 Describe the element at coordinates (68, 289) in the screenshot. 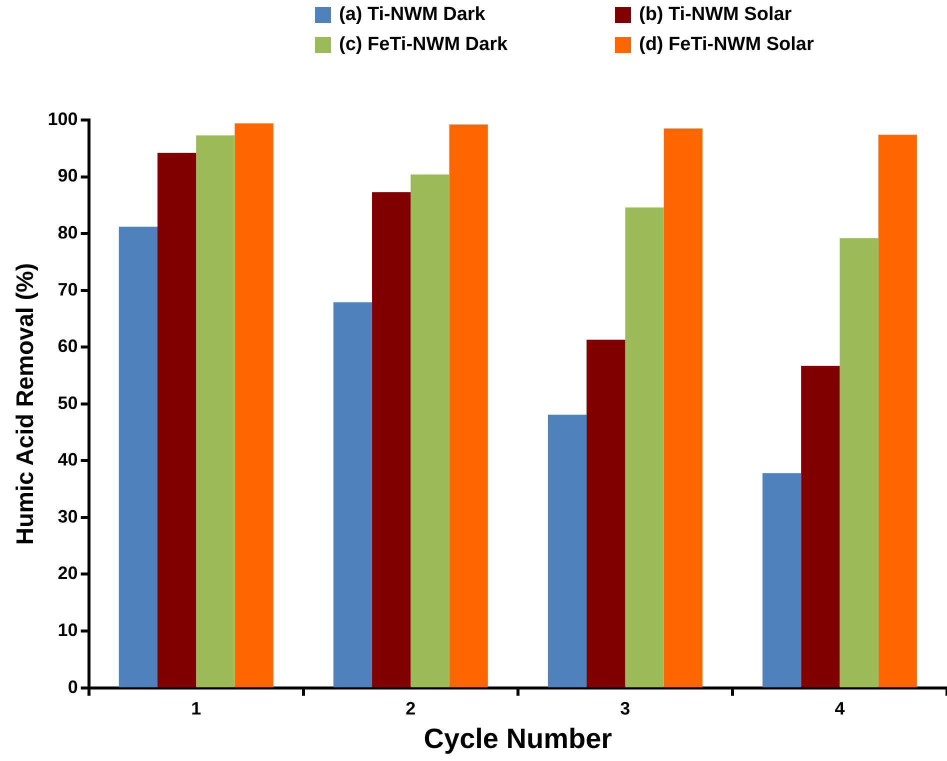

I see `y-tick-label: 70` at that location.